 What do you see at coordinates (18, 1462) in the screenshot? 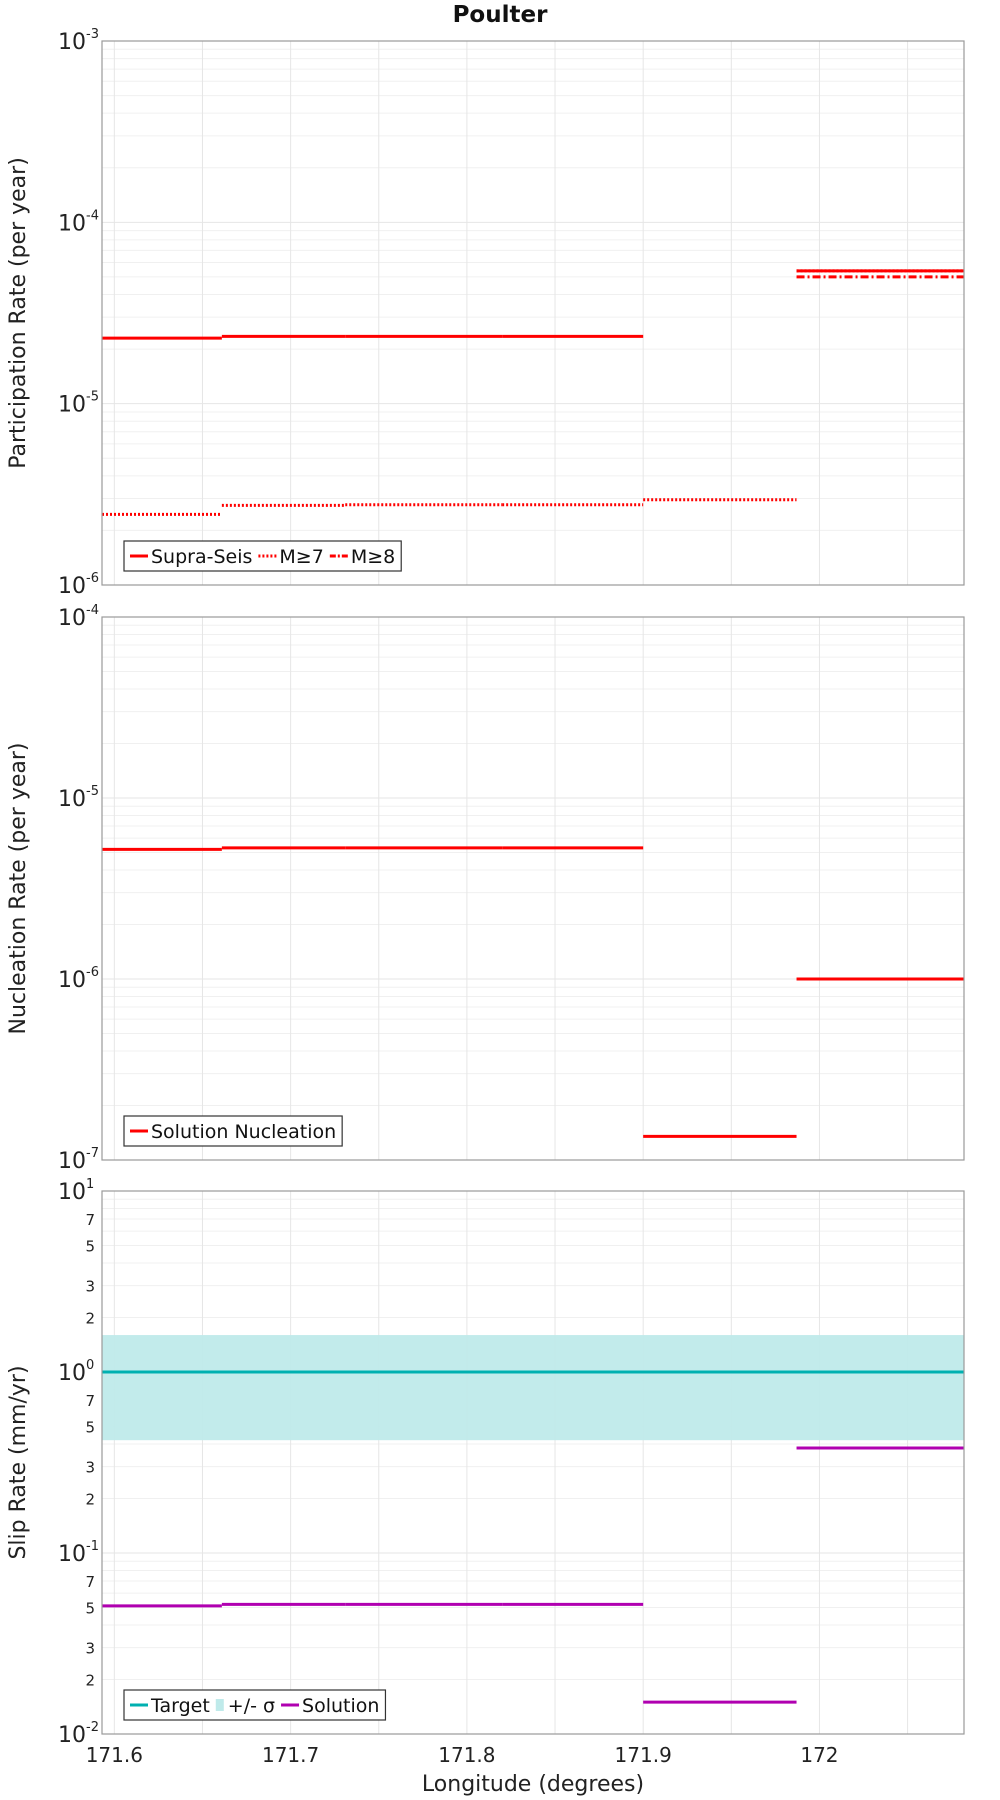
I see `y-axis-title: Slip Rate (mm/yr)` at bounding box center [18, 1462].